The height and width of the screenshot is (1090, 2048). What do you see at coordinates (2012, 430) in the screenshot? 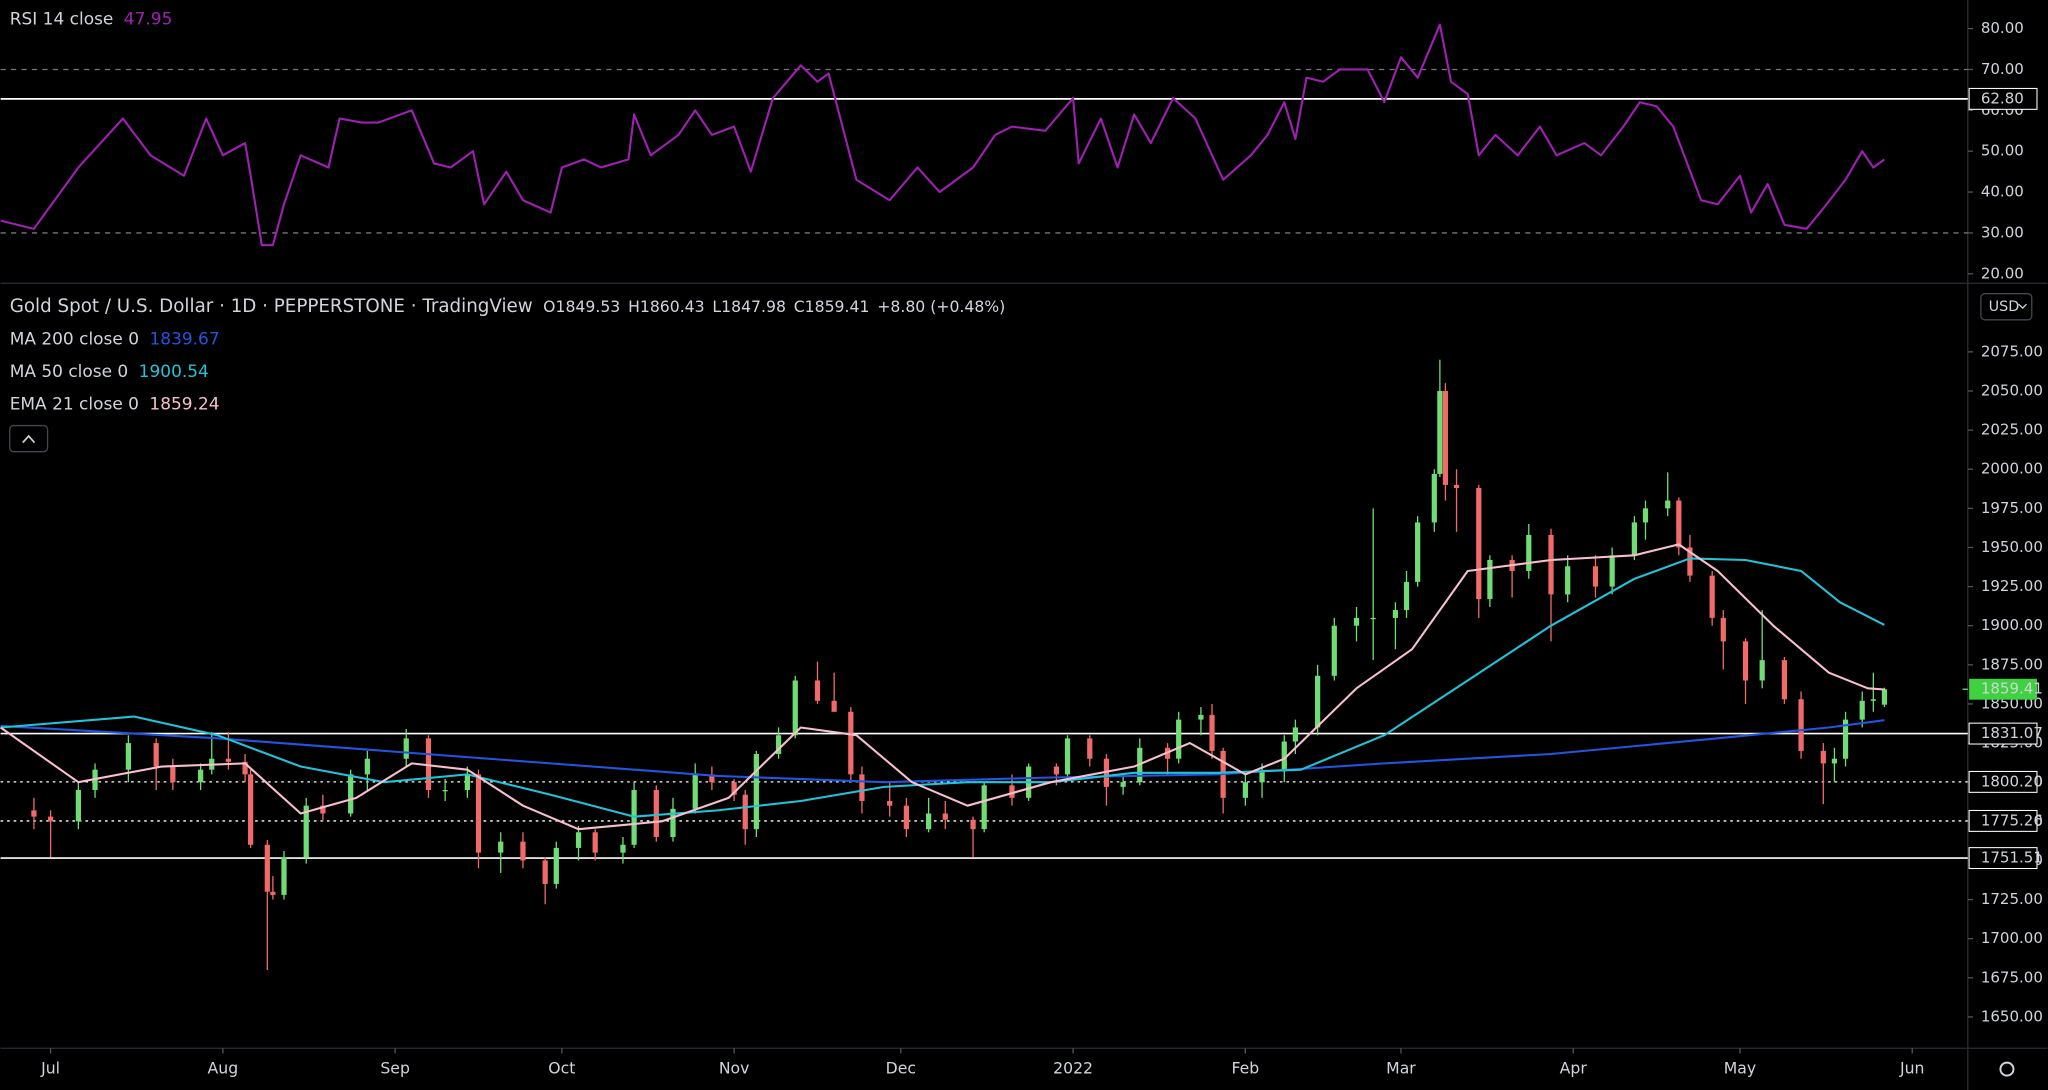
I see `y-tick-label: 2025.00` at bounding box center [2012, 430].